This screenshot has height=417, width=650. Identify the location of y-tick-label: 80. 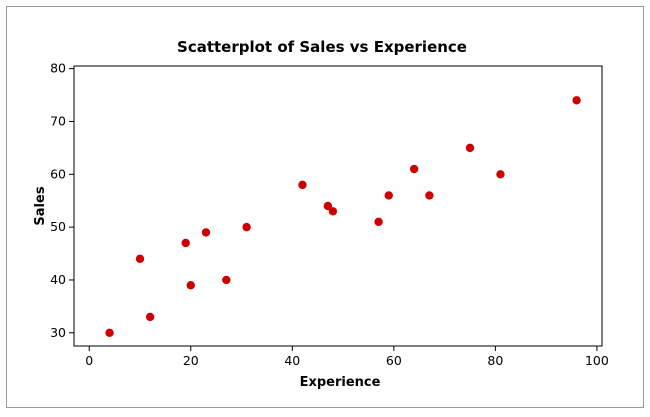
(58, 68).